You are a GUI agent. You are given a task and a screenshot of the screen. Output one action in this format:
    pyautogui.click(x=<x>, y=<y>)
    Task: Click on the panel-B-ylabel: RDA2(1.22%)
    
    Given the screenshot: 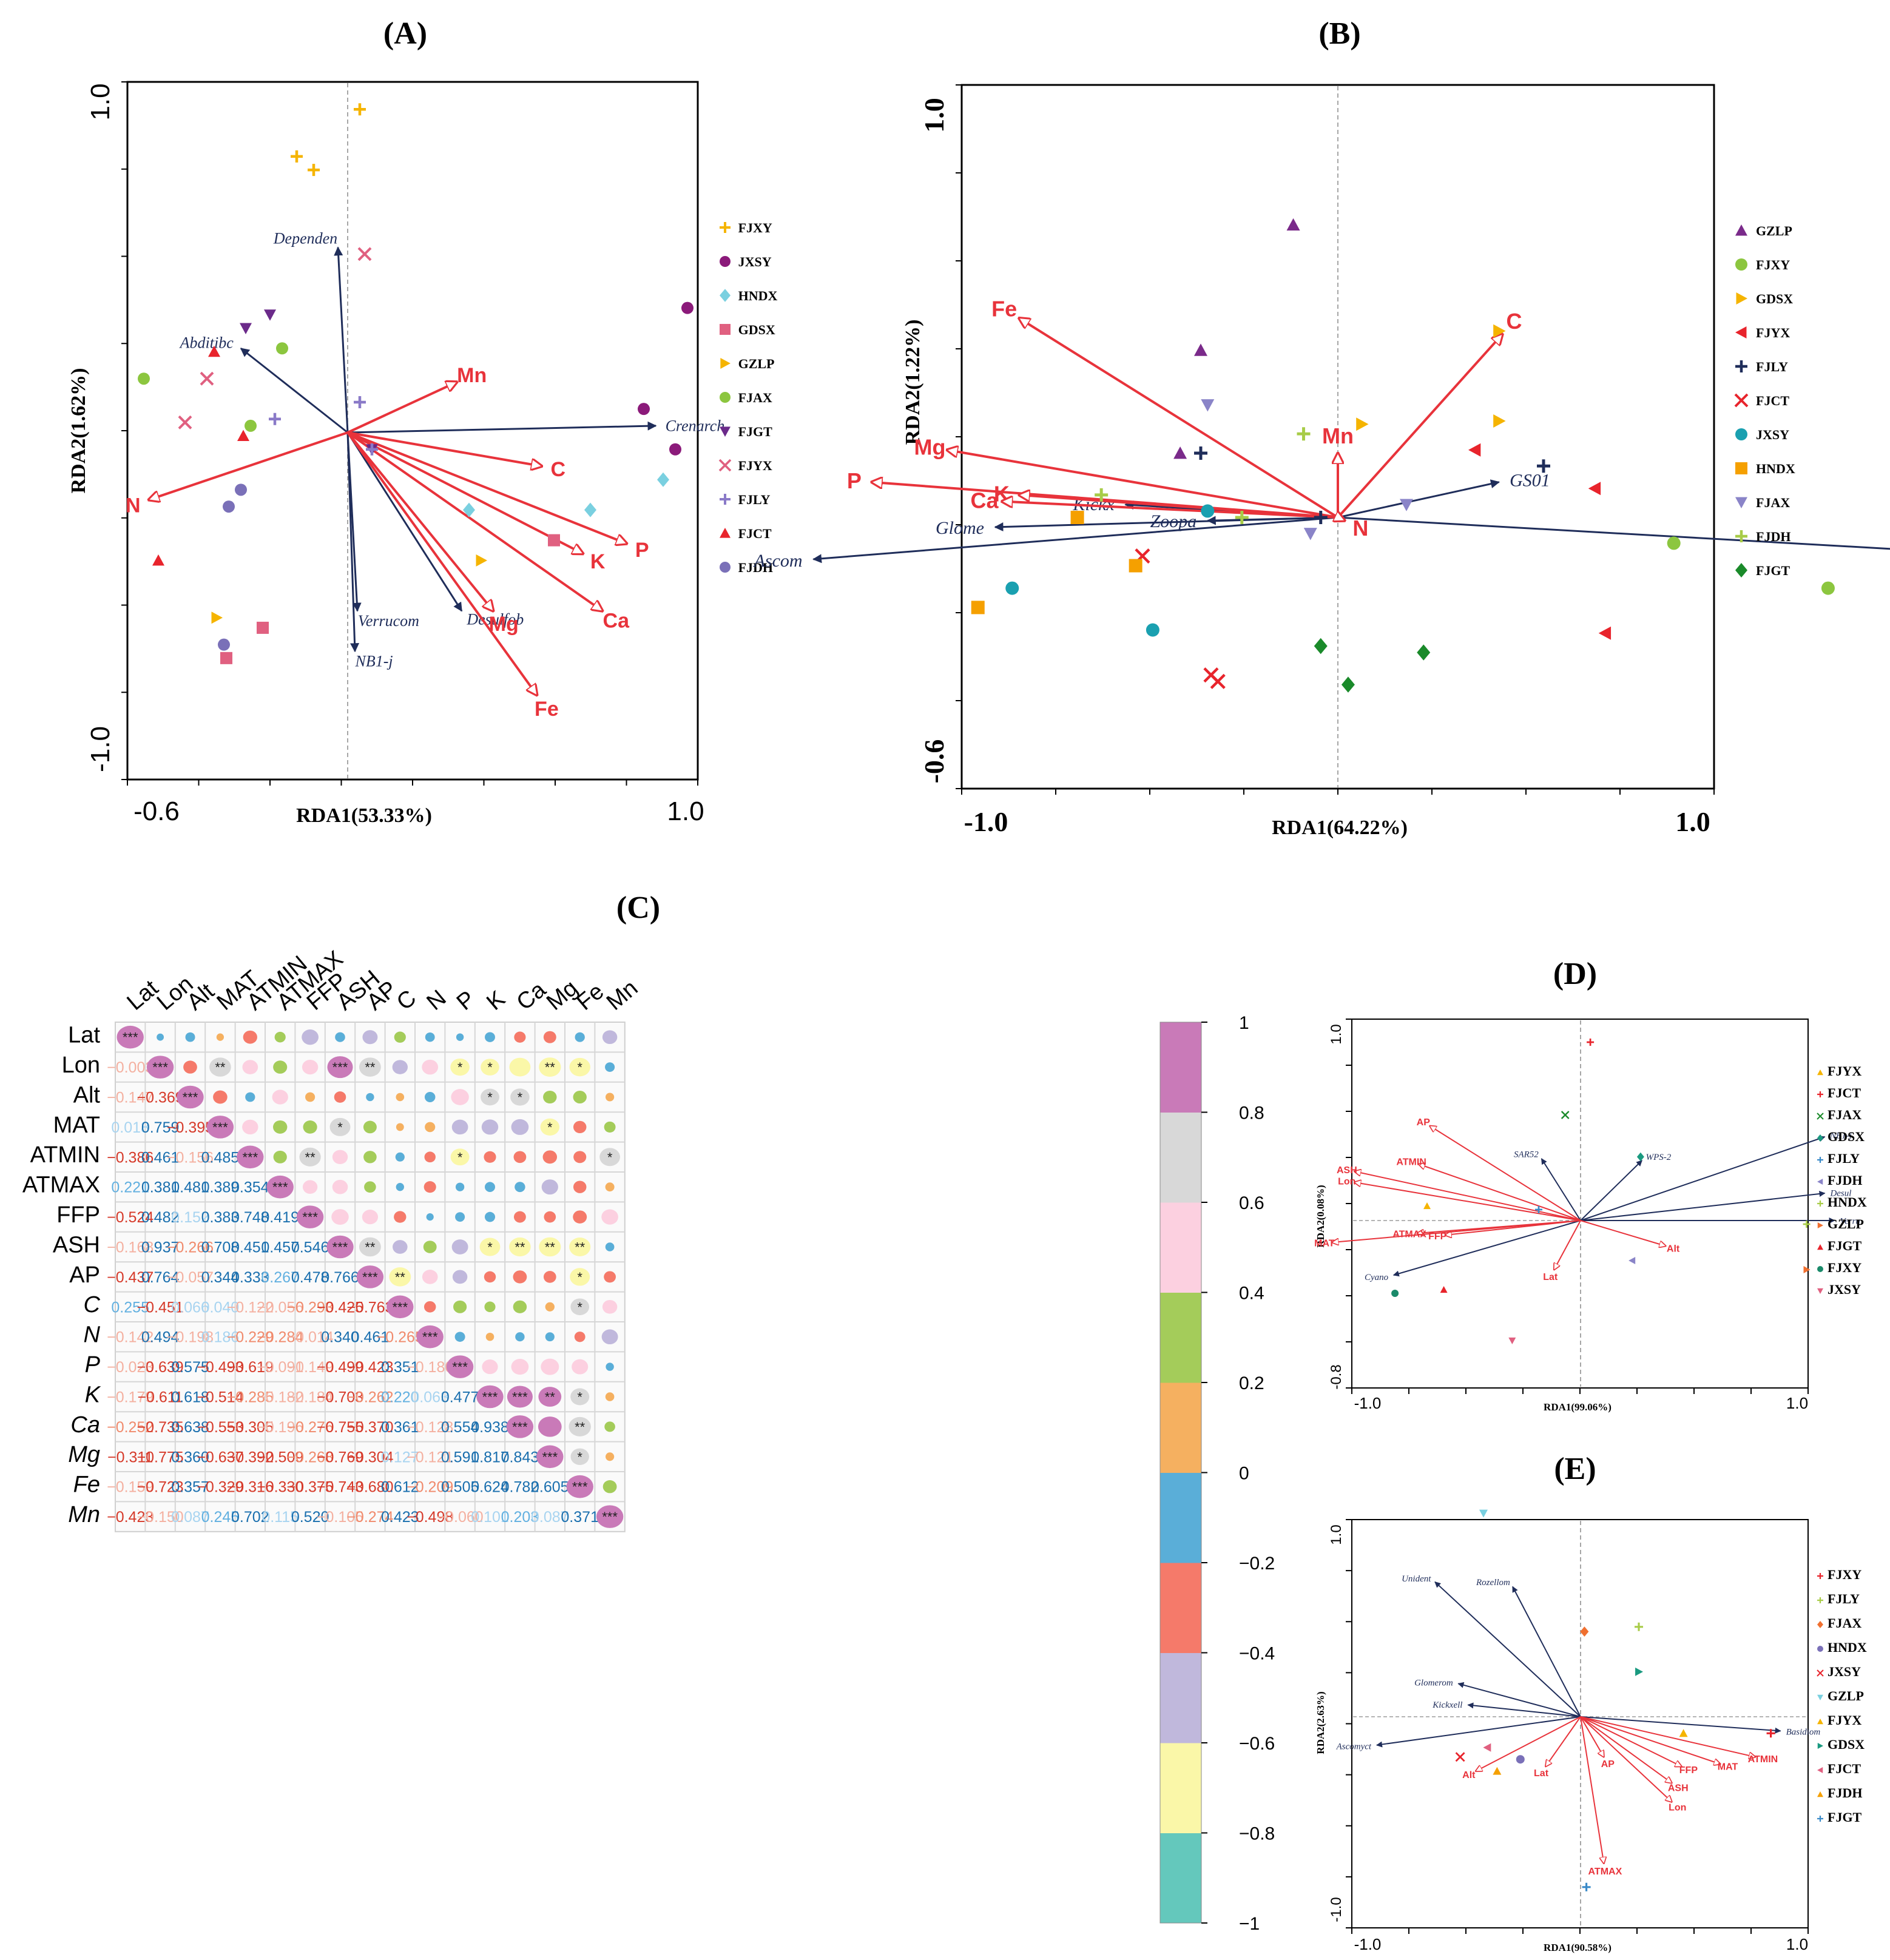 What is the action you would take?
    pyautogui.click(x=913, y=382)
    